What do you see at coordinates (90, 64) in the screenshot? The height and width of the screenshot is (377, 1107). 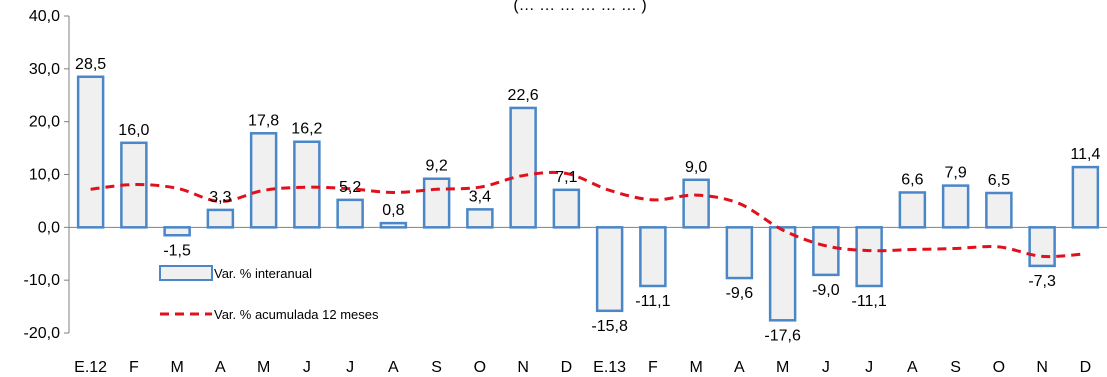 I see `data-label: 28,5` at bounding box center [90, 64].